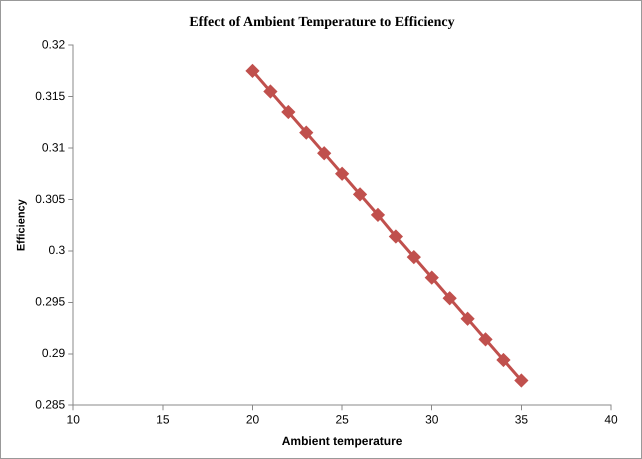 This screenshot has height=459, width=642. Describe the element at coordinates (253, 419) in the screenshot. I see `x-tick-label: 20` at that location.